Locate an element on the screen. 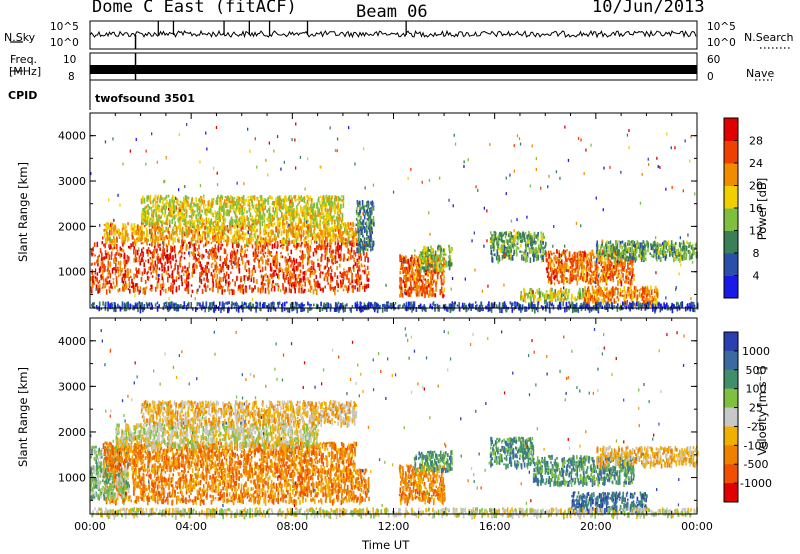 This screenshot has height=554, width=800. time-xtick-label: 12:00 is located at coordinates (394, 526).